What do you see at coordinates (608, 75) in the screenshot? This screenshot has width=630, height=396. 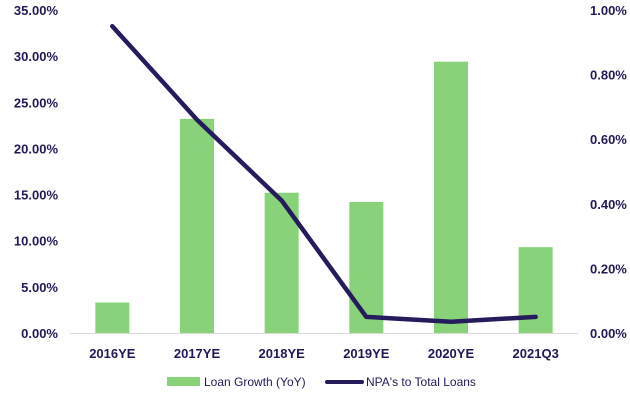 I see `right-axis-tick-label: 0.80%` at bounding box center [608, 75].